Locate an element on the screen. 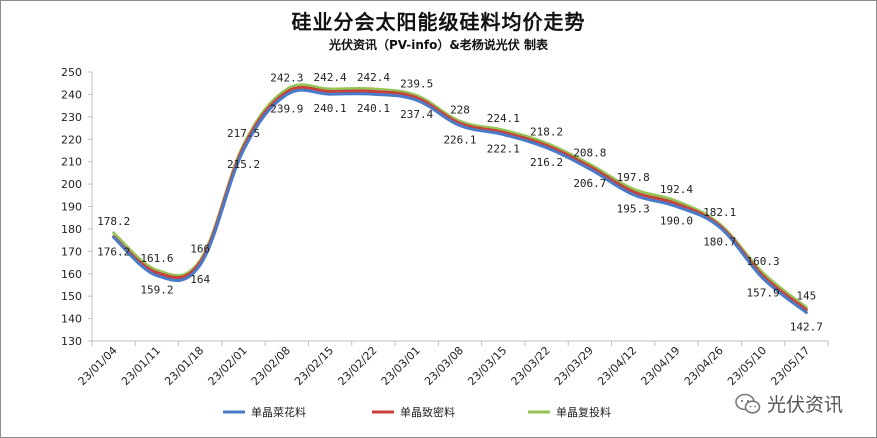  wechat-icon is located at coordinates (748, 403).